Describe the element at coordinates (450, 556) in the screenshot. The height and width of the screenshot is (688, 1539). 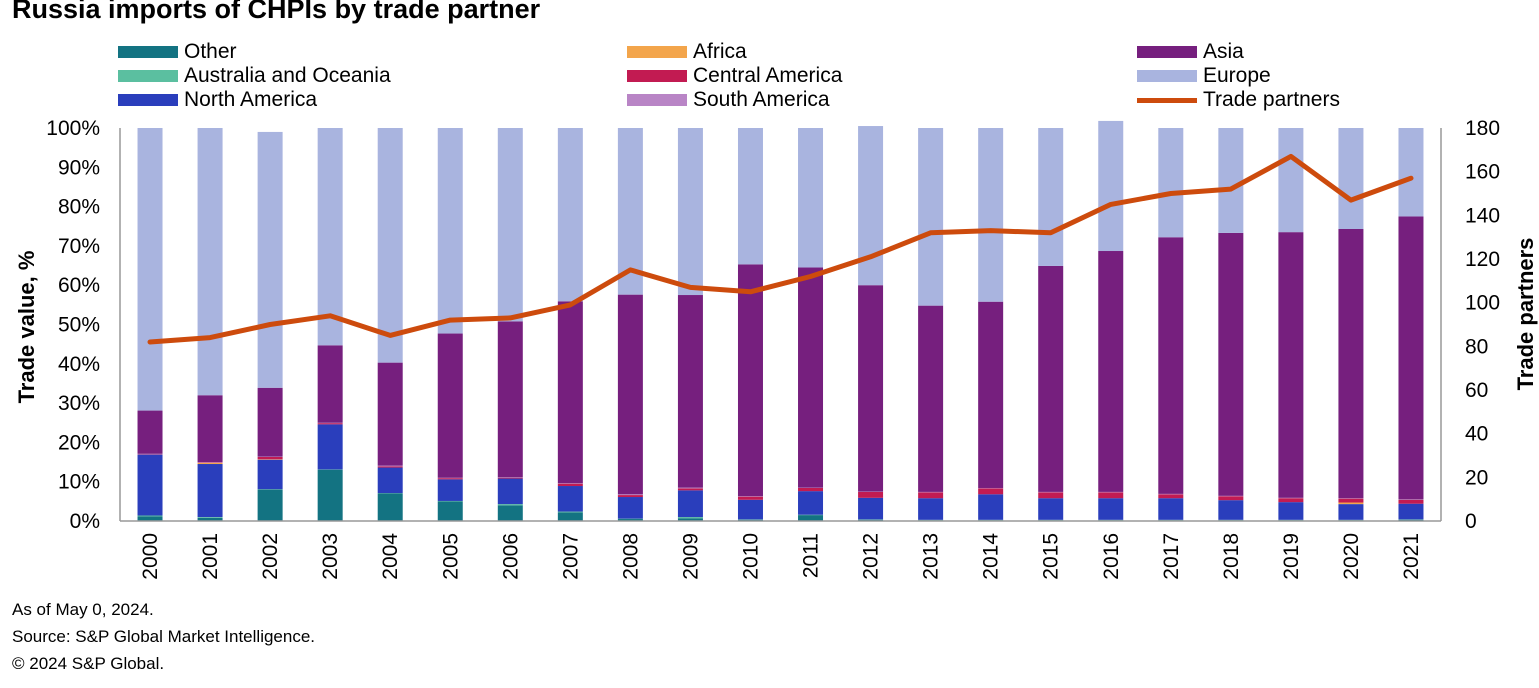
I see `x-tick-label: 2005` at that location.